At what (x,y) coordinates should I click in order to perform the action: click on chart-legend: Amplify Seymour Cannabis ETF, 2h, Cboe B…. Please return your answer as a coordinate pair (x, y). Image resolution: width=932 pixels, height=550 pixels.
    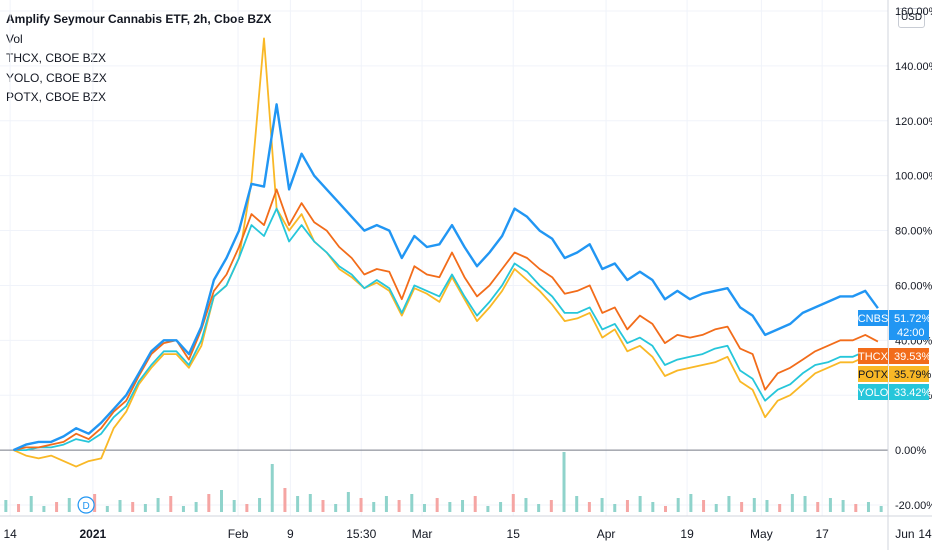
    Looking at the image, I should click on (138, 59).